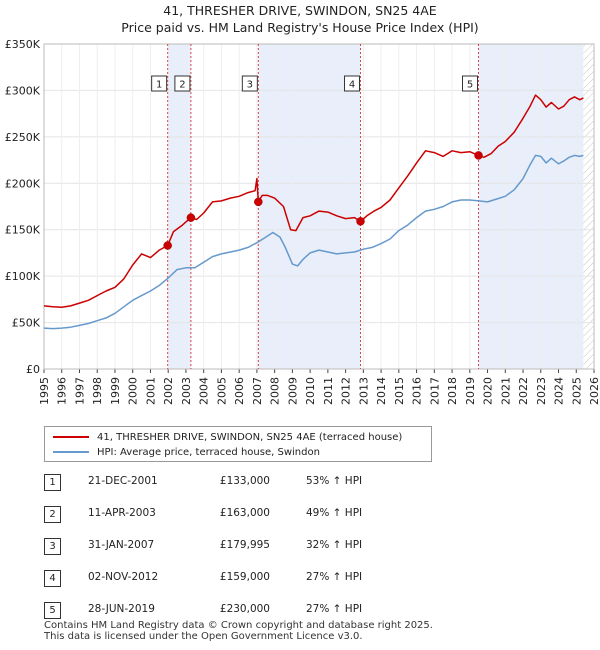  I want to click on x-tick-label: 2018, so click(452, 391).